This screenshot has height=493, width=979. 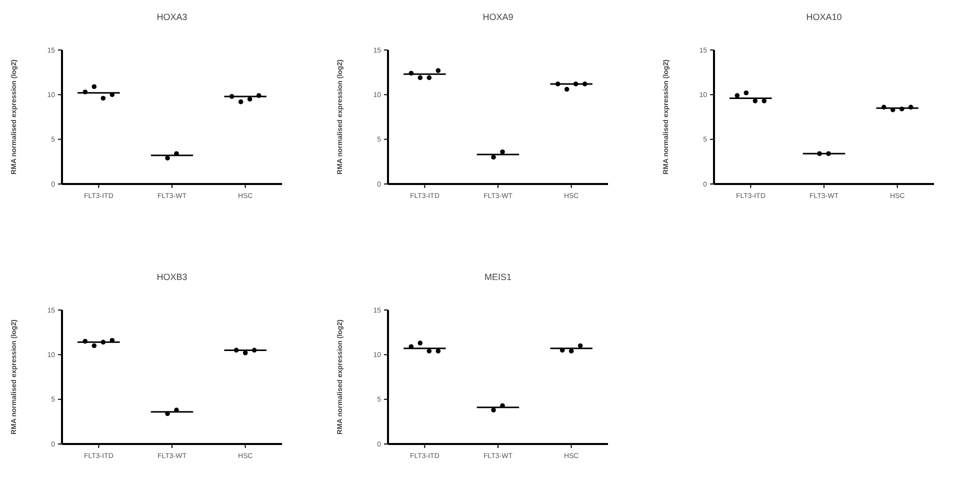 What do you see at coordinates (824, 17) in the screenshot?
I see `chart-title: HOXA10` at bounding box center [824, 17].